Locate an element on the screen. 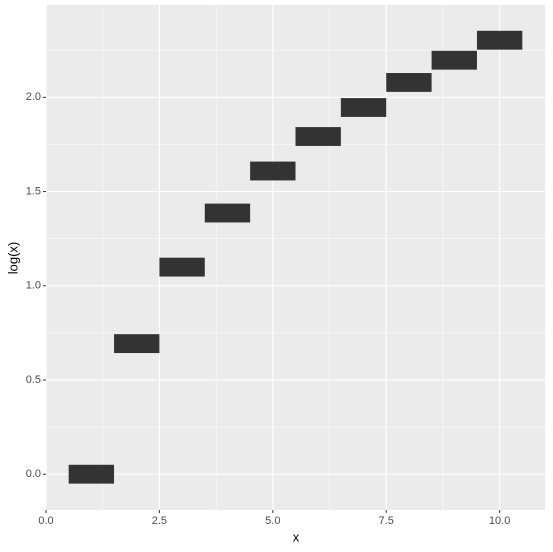  x-axis-title: x is located at coordinates (296, 536).